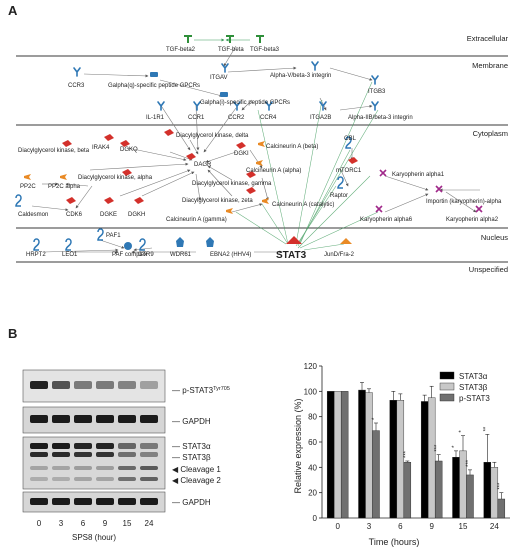  Describe the element at coordinates (212, 136) in the screenshot. I see `node-dgk-delta: Diacylglycerol kinase, delta` at that location.